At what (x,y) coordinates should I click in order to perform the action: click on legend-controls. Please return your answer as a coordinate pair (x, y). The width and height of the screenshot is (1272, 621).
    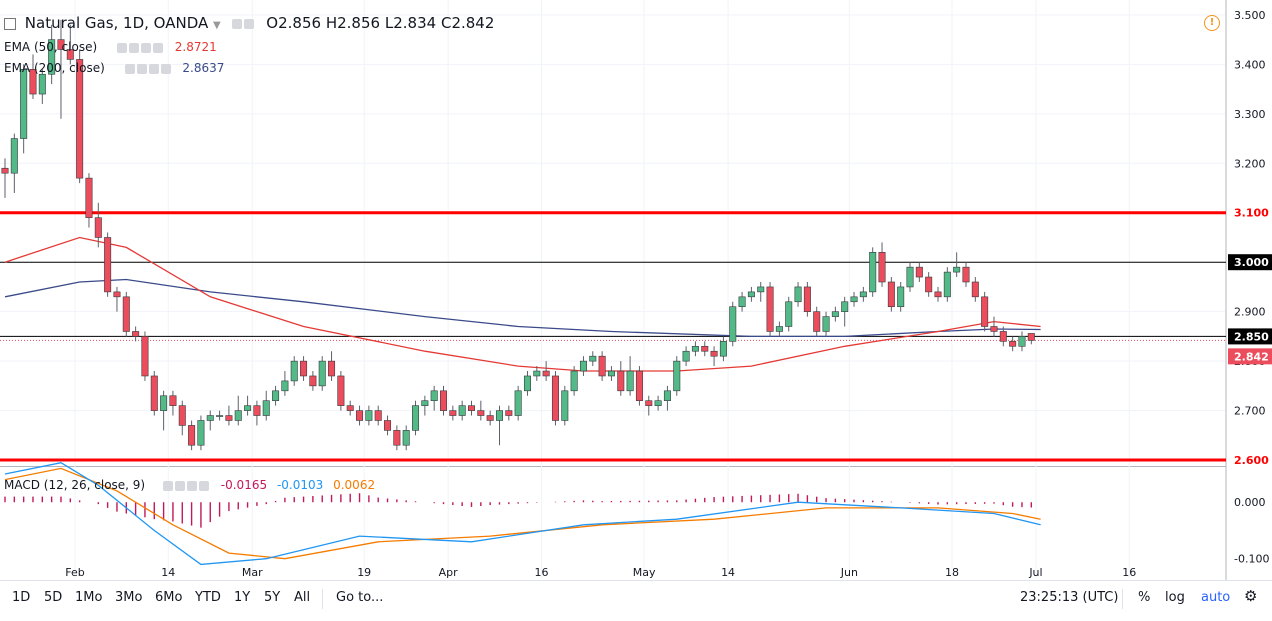
    Looking at the image, I should click on (243, 23).